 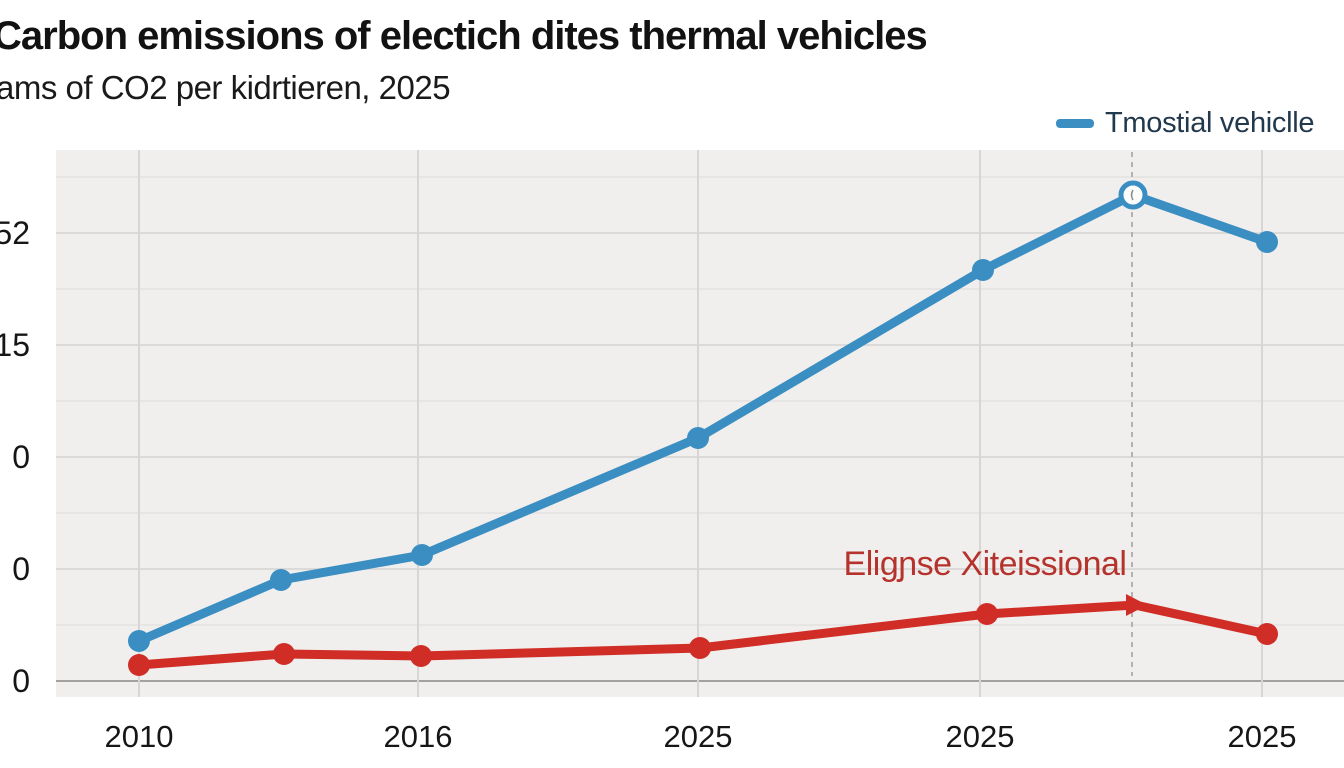 I want to click on y-tick-label: 15, so click(x=15, y=345).